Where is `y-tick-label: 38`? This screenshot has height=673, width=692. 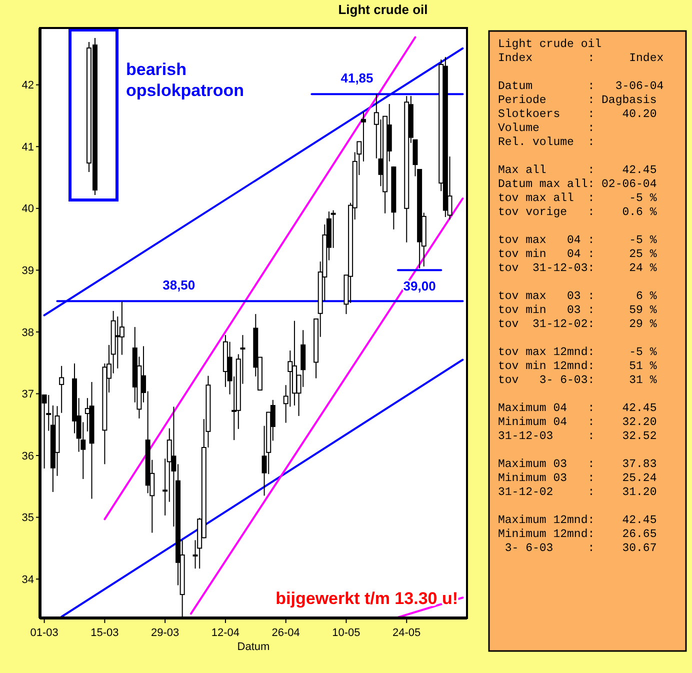 y-tick-label: 38 is located at coordinates (28, 332).